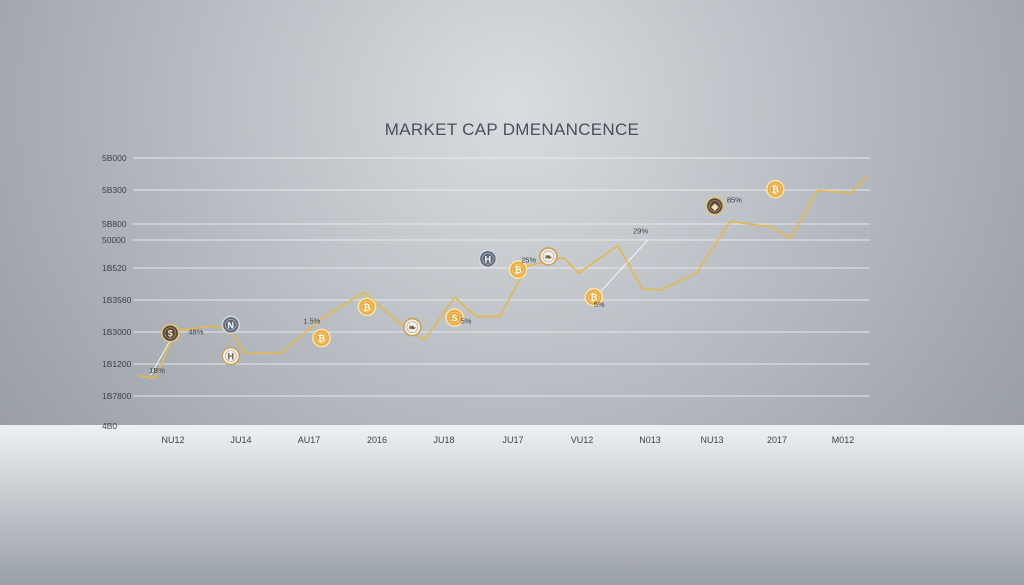 The width and height of the screenshot is (1024, 585). I want to click on y-tick-label: 4B0, so click(109, 426).